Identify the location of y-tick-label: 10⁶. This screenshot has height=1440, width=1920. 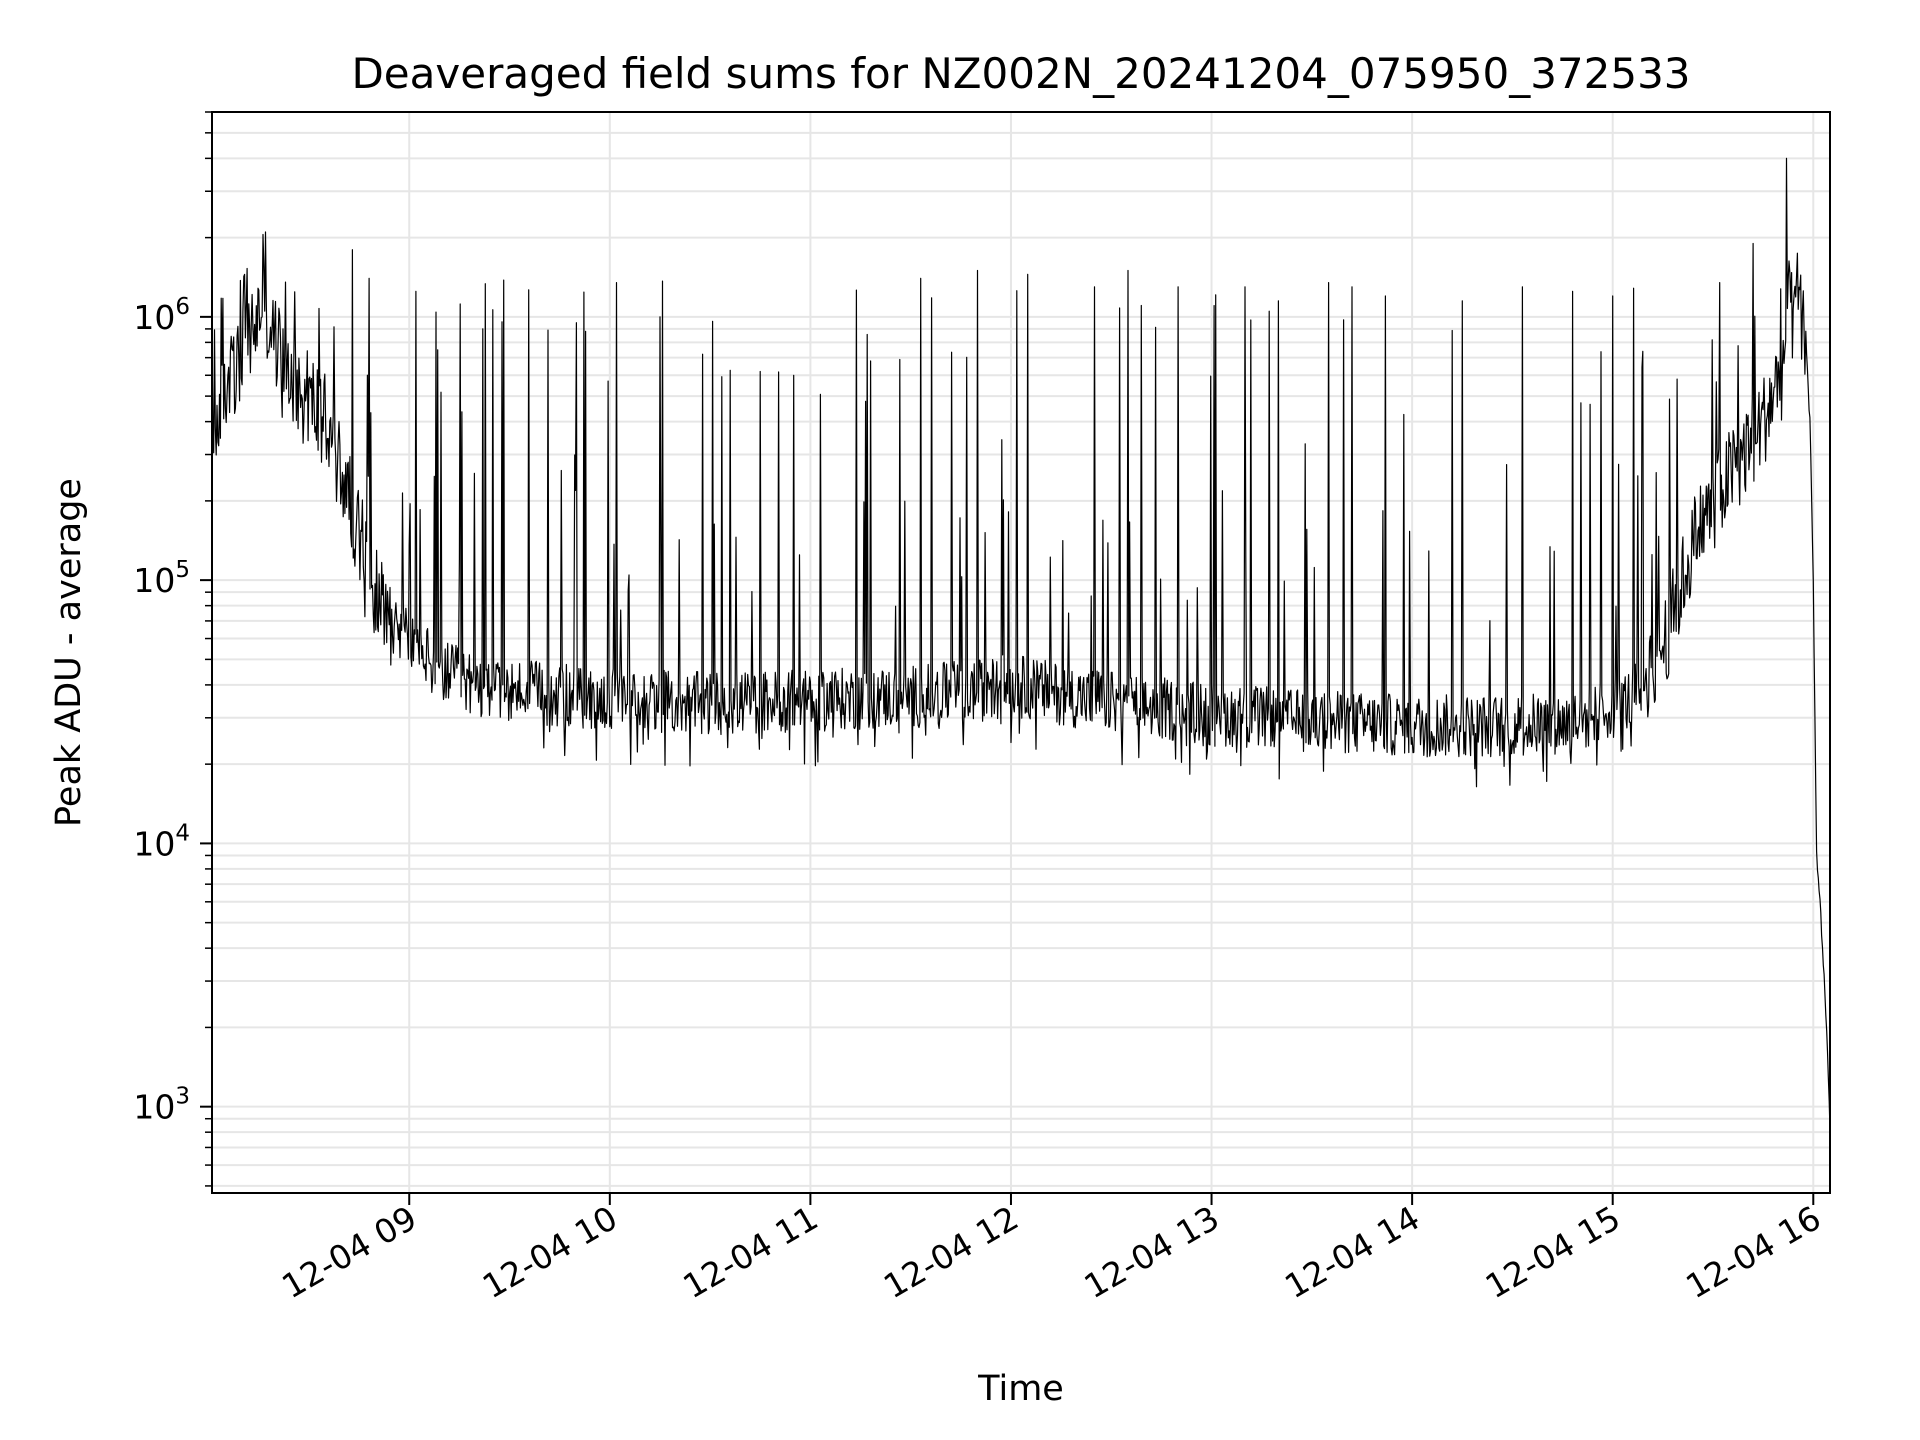
(161, 315).